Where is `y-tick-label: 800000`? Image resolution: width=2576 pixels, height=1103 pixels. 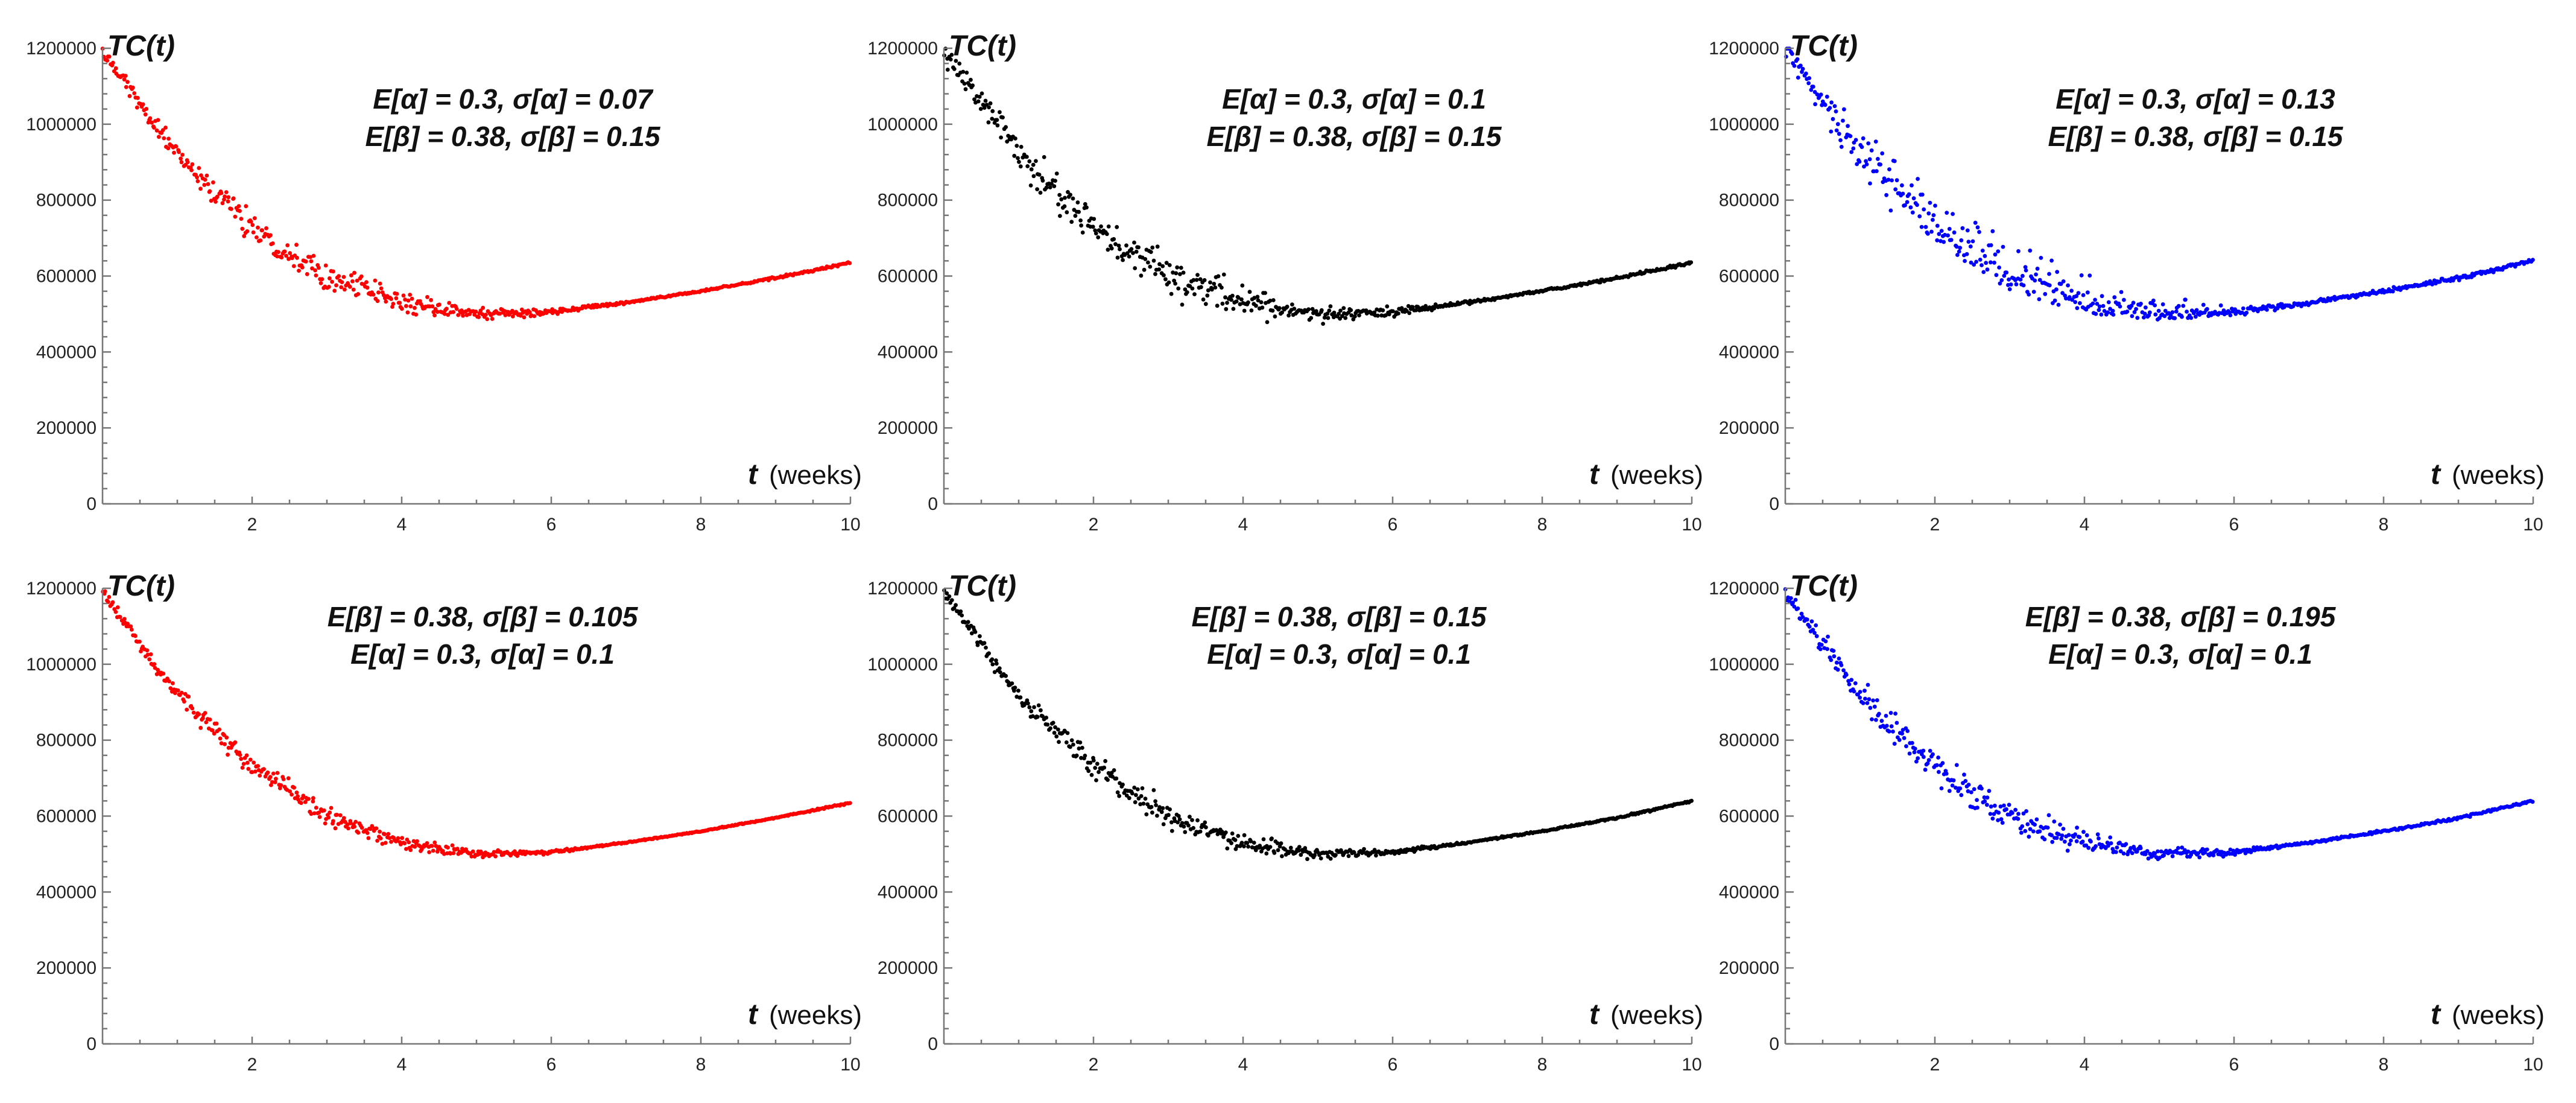
y-tick-label: 800000 is located at coordinates (908, 201).